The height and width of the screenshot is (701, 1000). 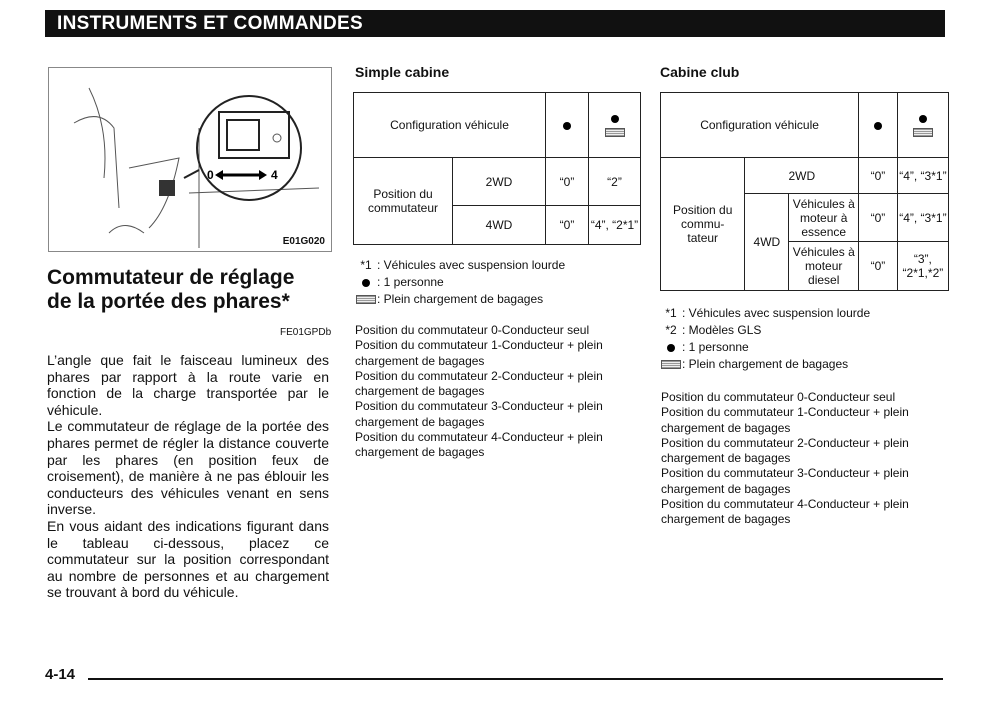 I want to click on dashboard-illustration: 0 4, so click(x=196, y=167).